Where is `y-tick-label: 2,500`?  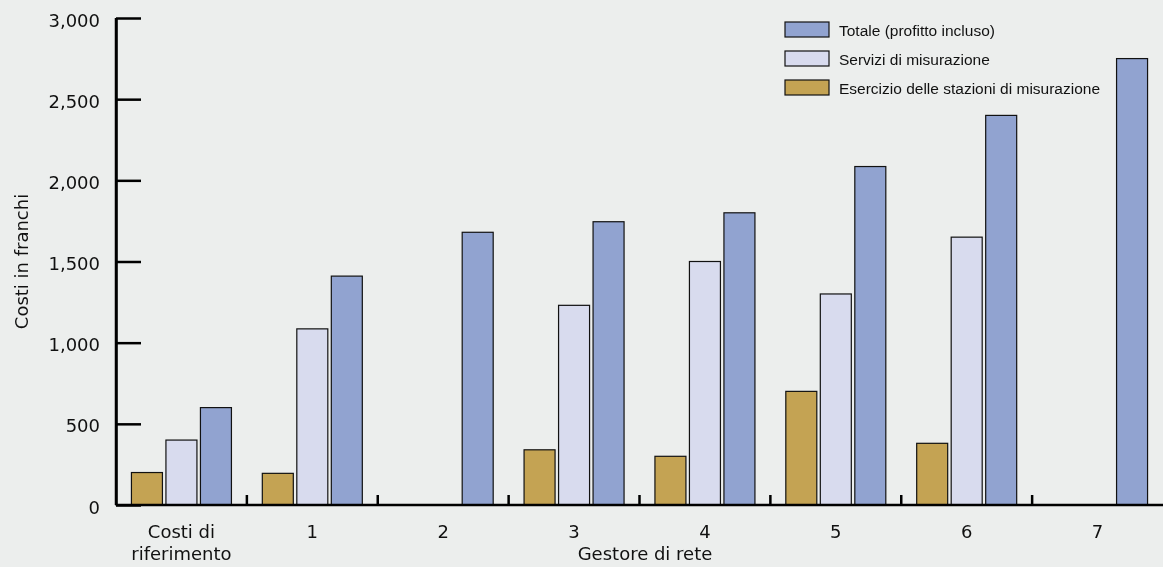
y-tick-label: 2,500 is located at coordinates (74, 101).